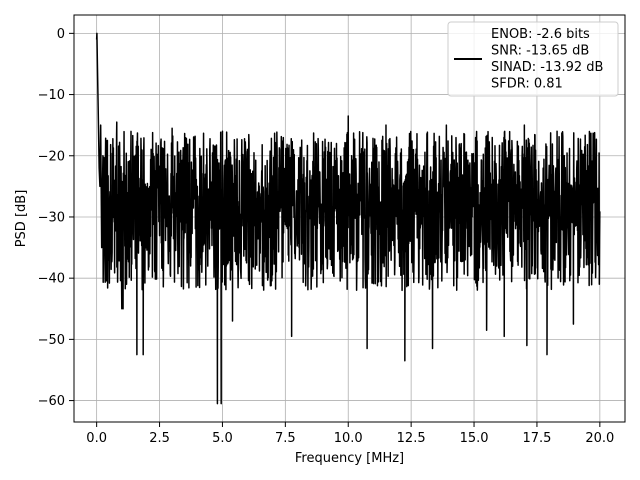  Describe the element at coordinates (527, 84) in the screenshot. I see `legend-line-4: SFDR: 0.81` at that location.